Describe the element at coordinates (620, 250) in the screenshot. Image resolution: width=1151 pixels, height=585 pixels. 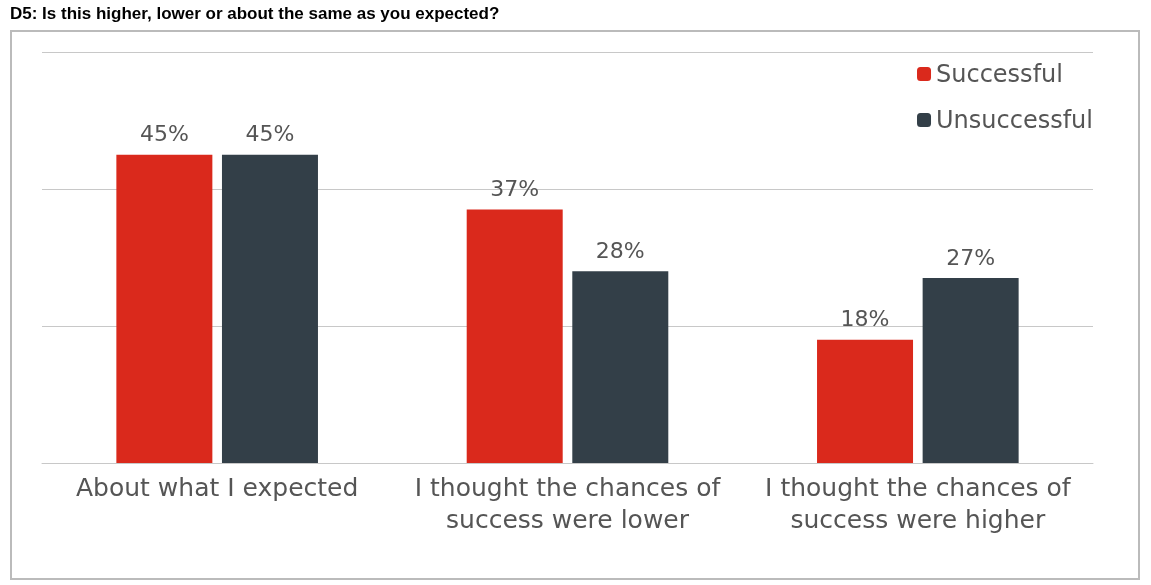
I see `data-label: 28%` at that location.